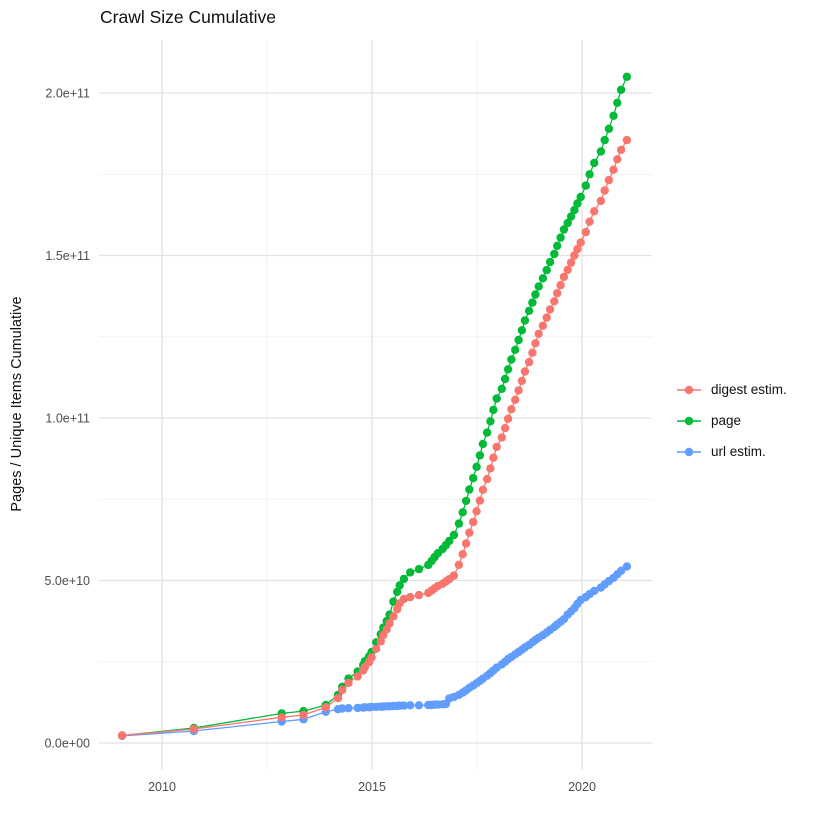  Describe the element at coordinates (582, 787) in the screenshot. I see `svg-text: 2020` at that location.